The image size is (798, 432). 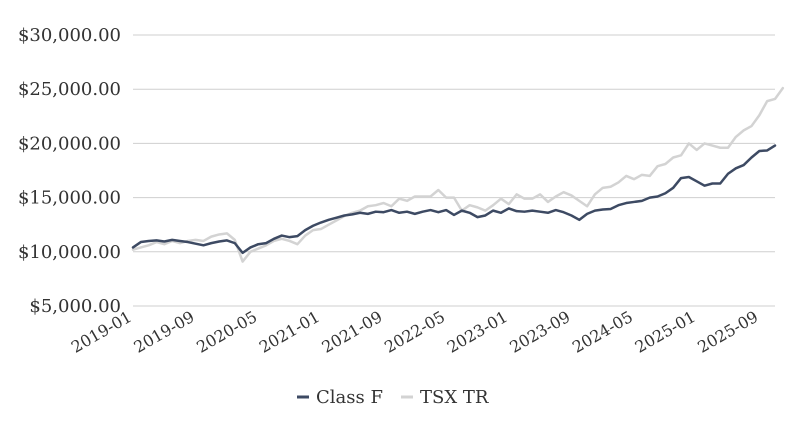 What do you see at coordinates (226, 332) in the screenshot?
I see `x-tick-label: 2020-05` at bounding box center [226, 332].